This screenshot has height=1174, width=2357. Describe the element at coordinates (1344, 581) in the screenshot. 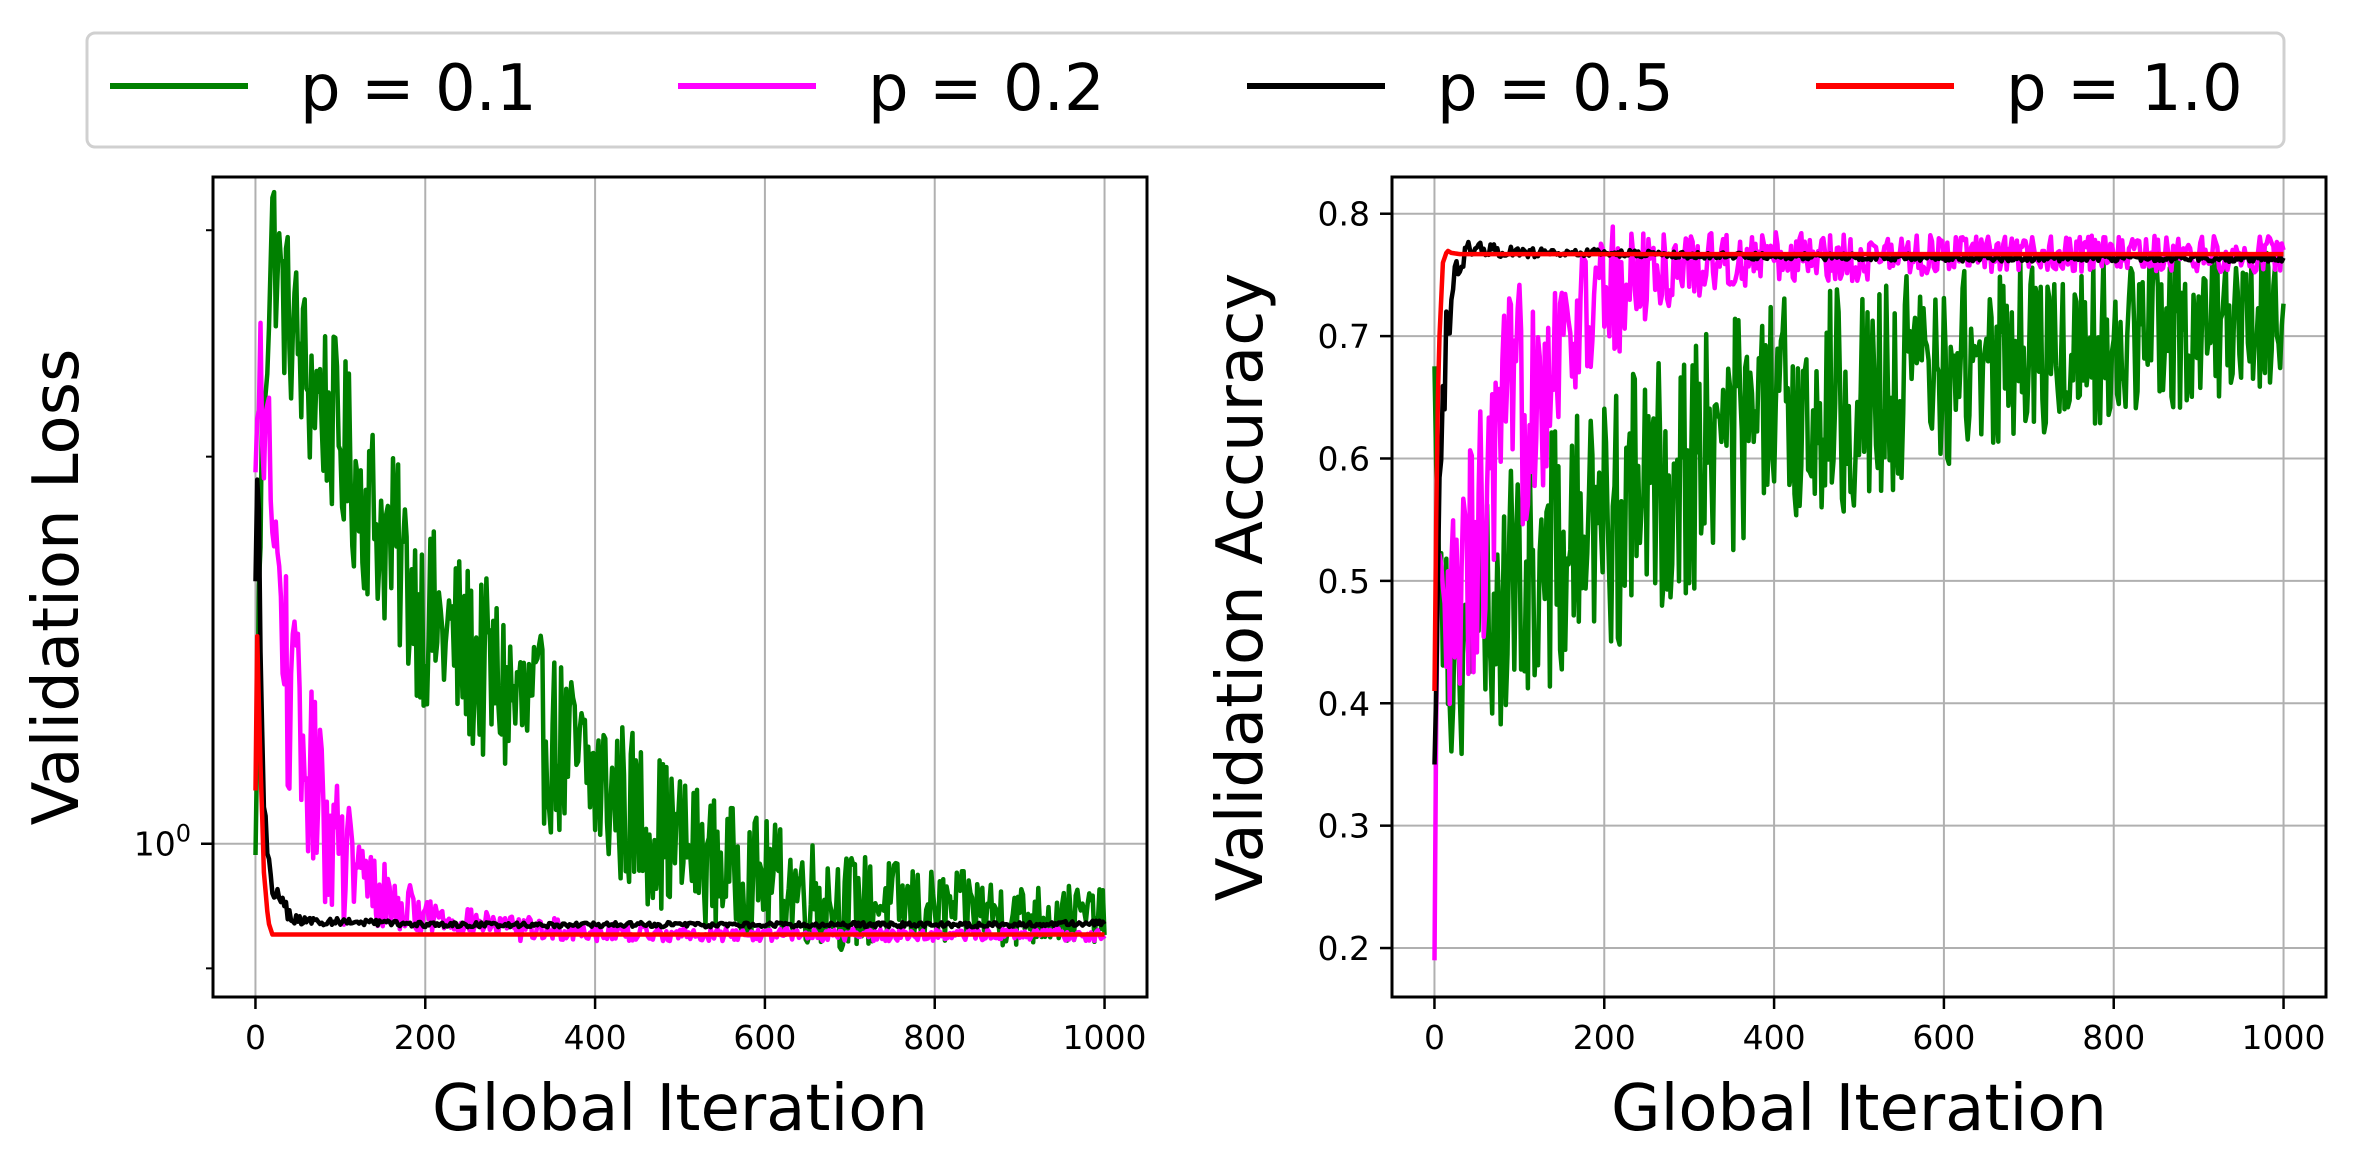

I see `accuracy-y-tick-label: 0.5` at that location.